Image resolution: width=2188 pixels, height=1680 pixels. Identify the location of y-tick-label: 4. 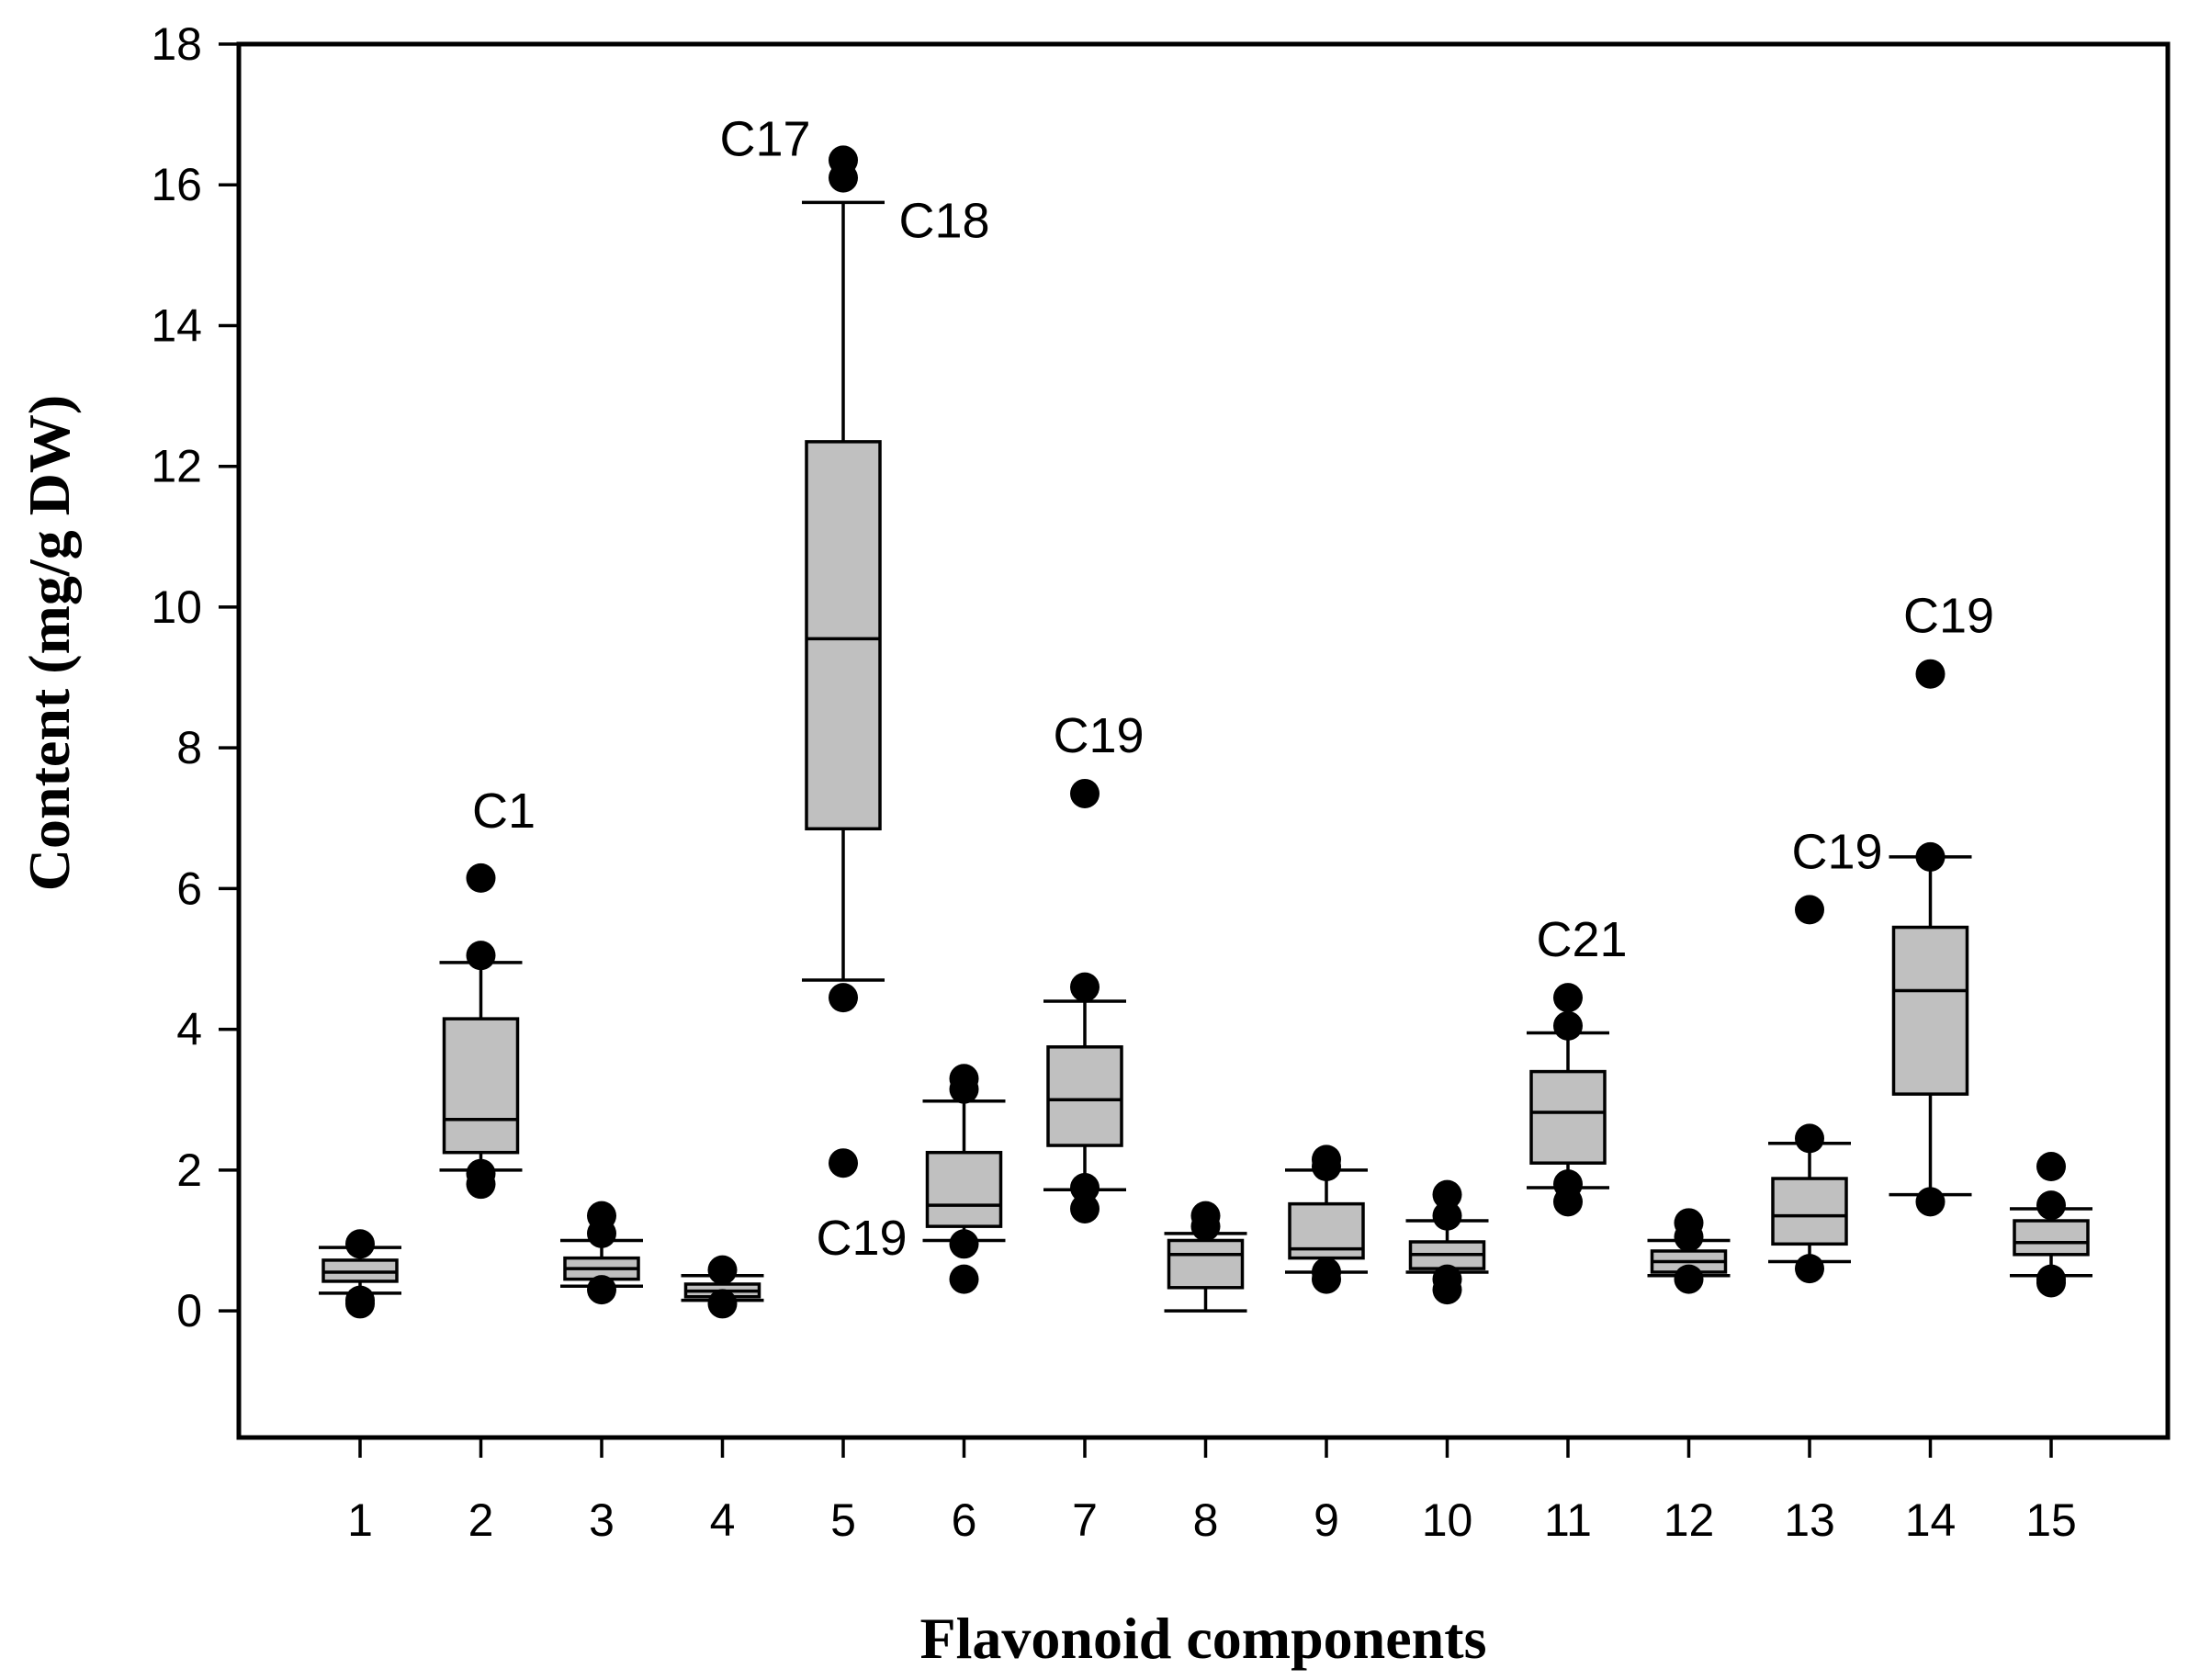
(189, 1029).